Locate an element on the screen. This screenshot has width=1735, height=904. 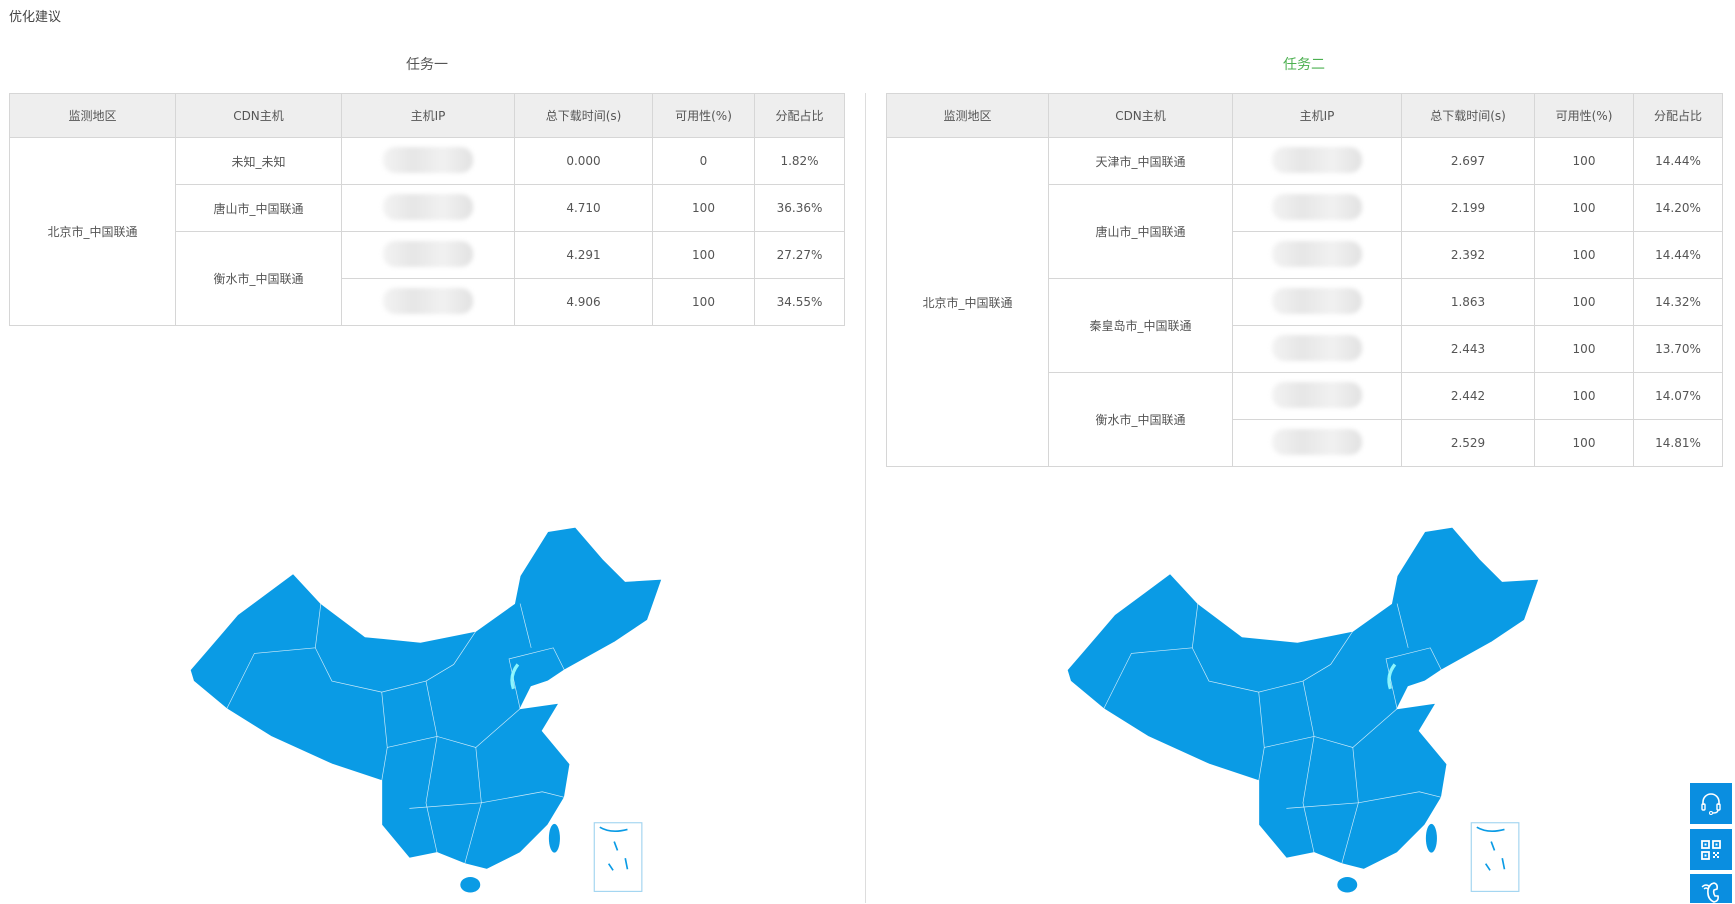
qr-code-button is located at coordinates (1711, 849).